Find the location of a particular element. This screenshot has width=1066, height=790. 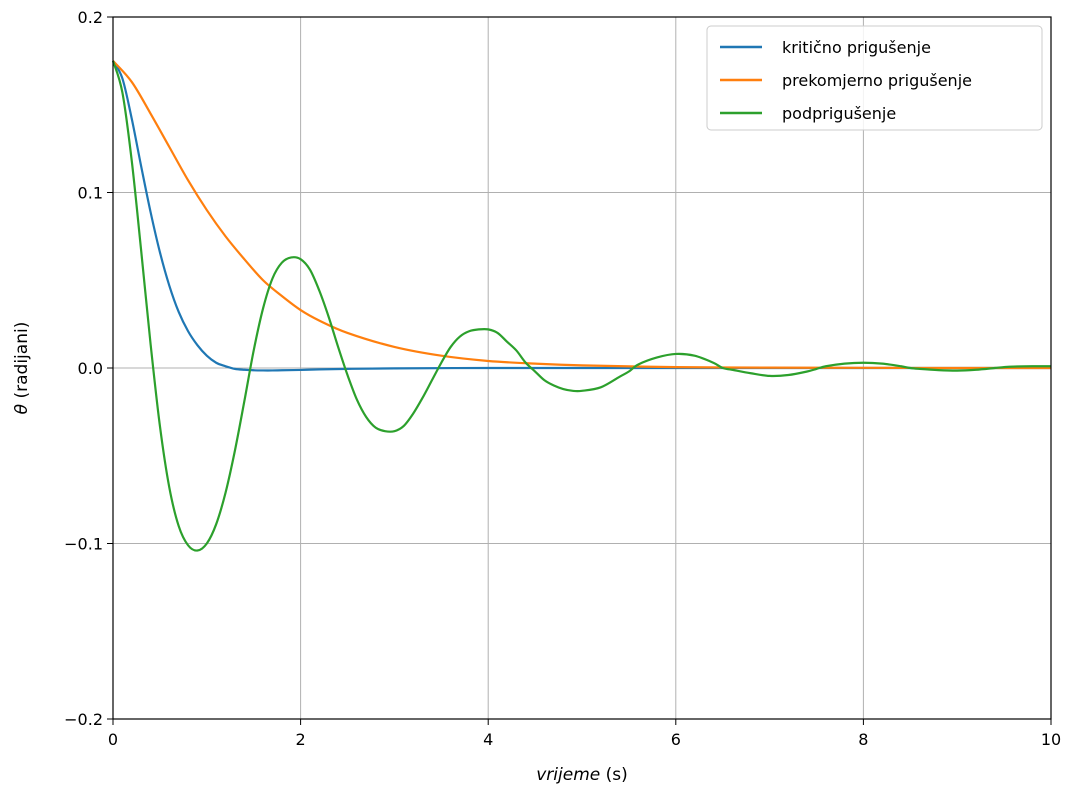

legend-box is located at coordinates (874, 78).